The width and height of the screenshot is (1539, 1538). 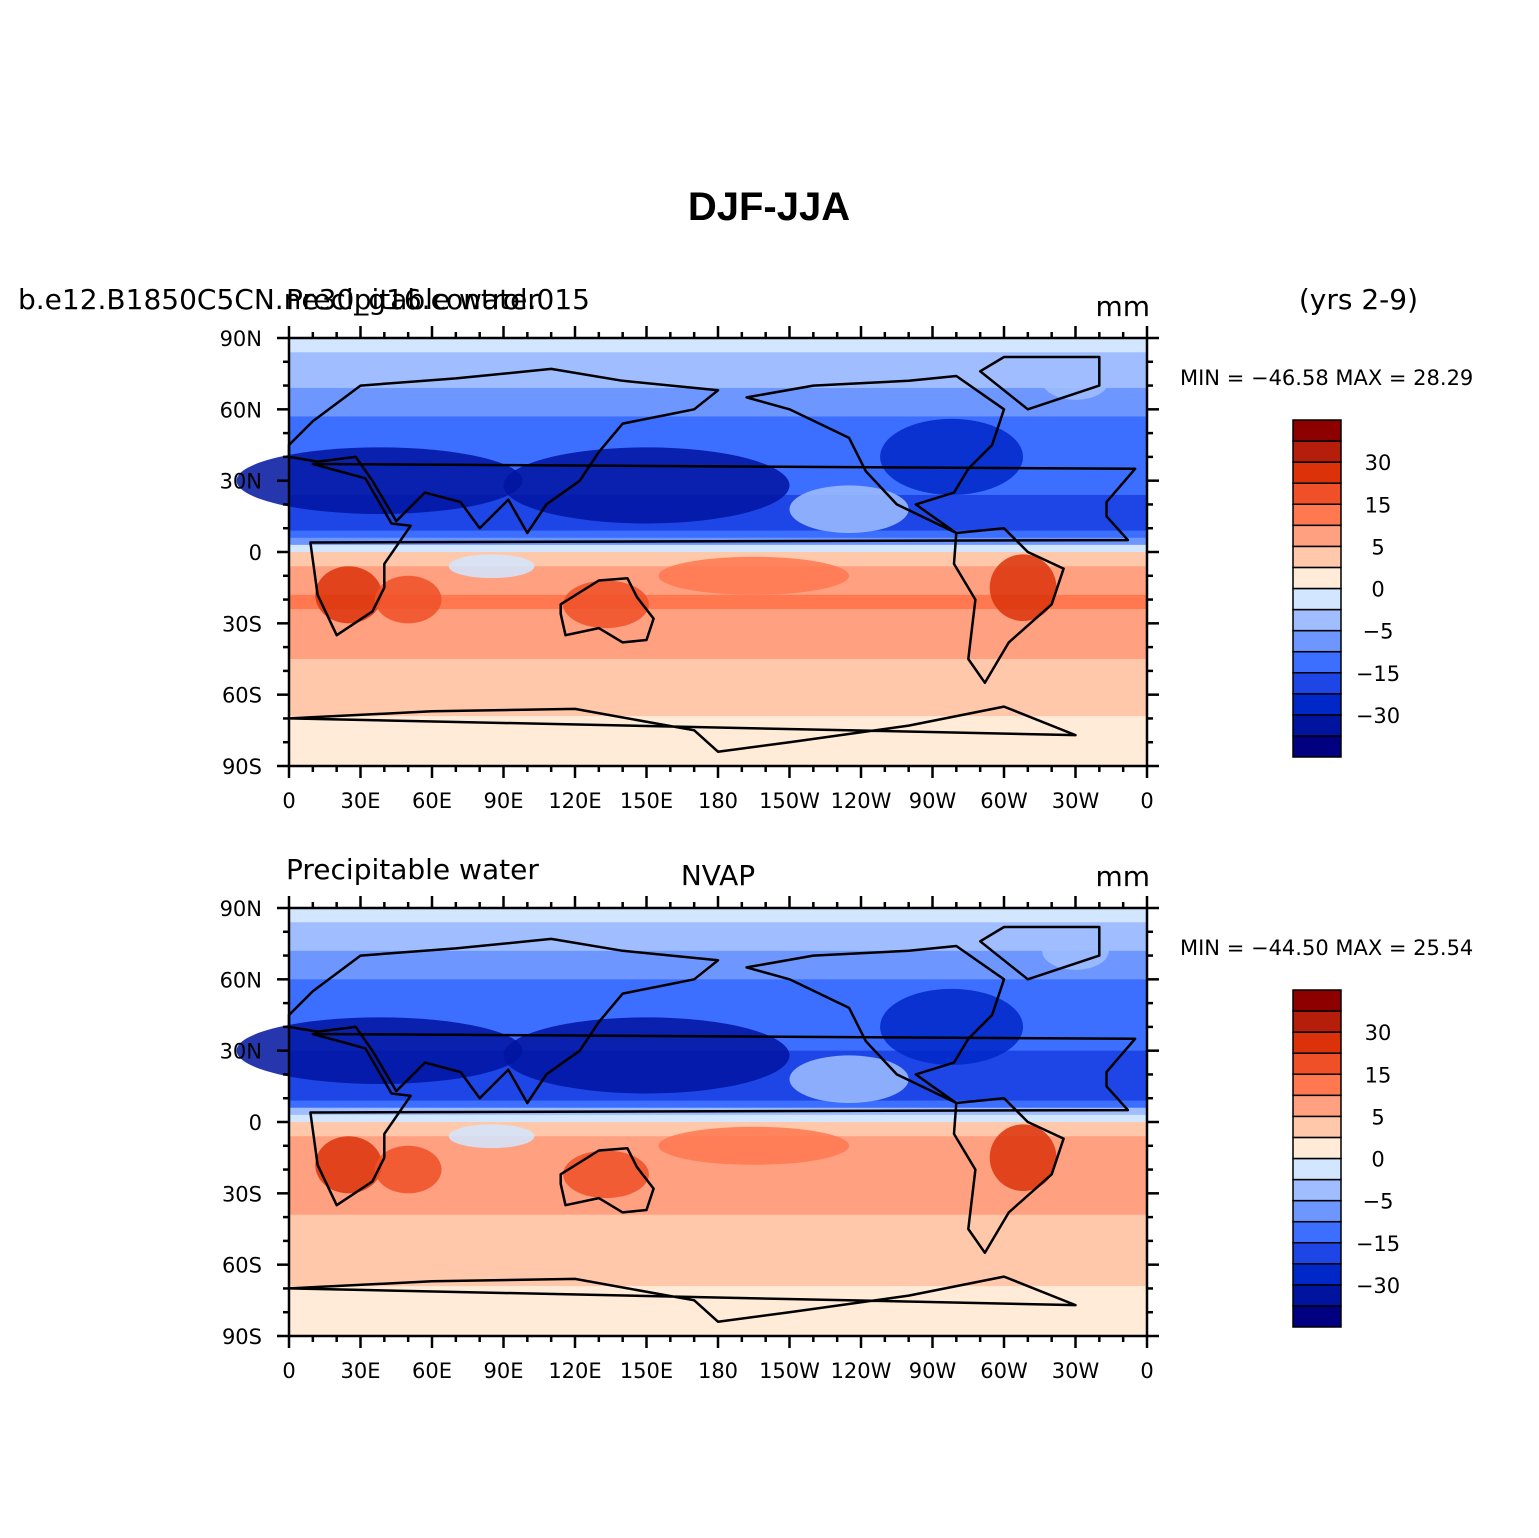 I want to click on y-tick-label: 60S, so click(x=242, y=1266).